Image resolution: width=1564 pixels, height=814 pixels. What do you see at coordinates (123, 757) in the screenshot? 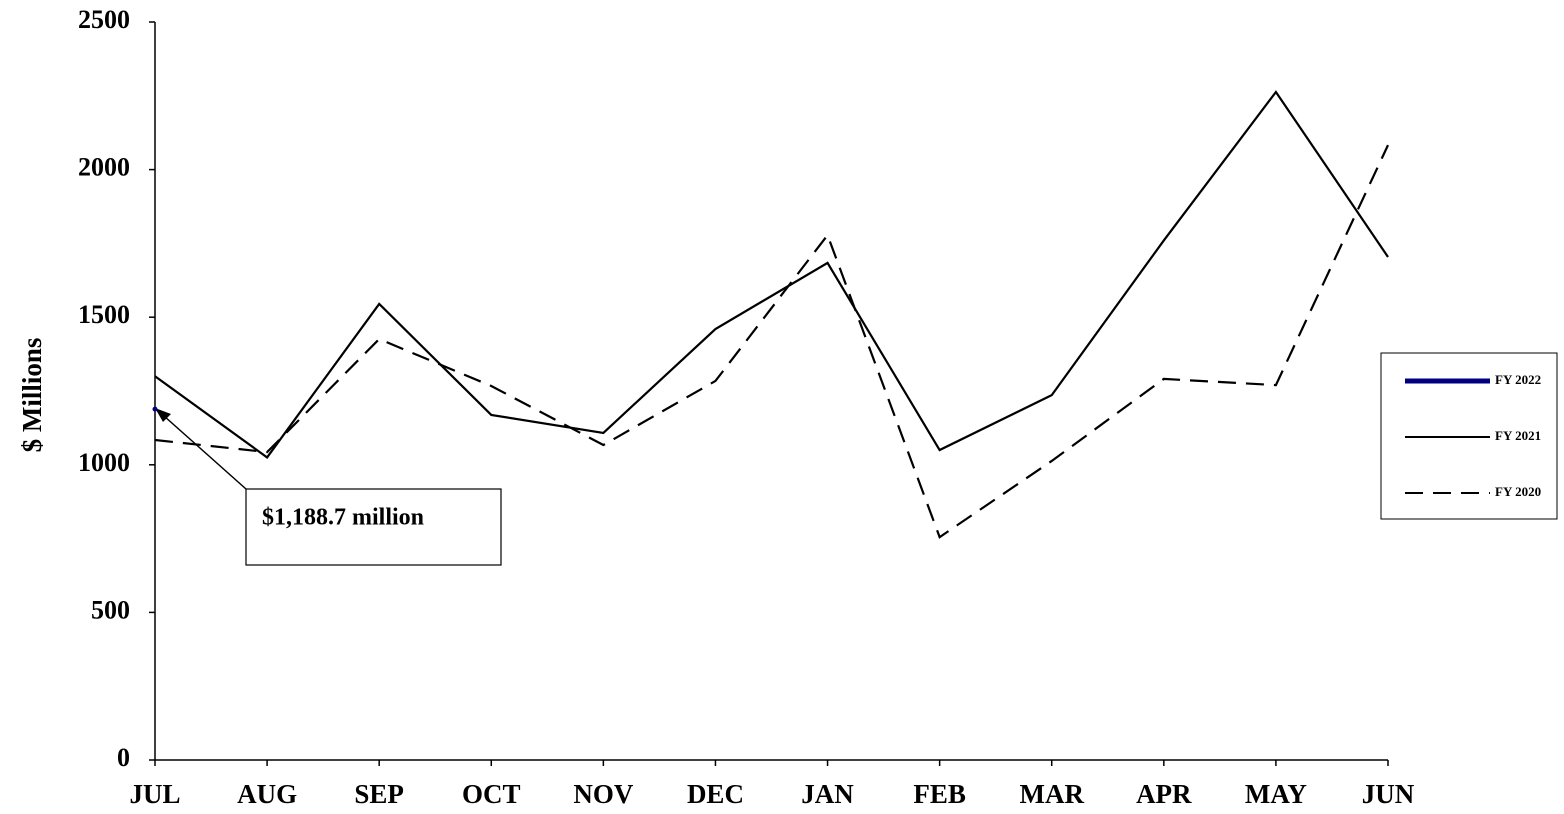
I see `y-tick-label: 0` at bounding box center [123, 757].